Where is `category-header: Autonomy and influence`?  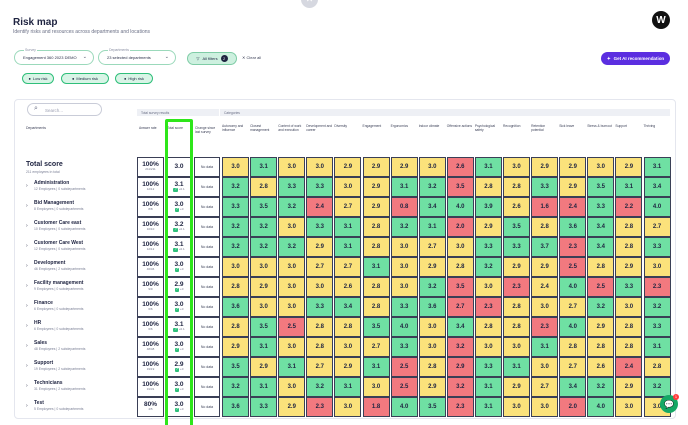 category-header: Autonomy and influence is located at coordinates (233, 128).